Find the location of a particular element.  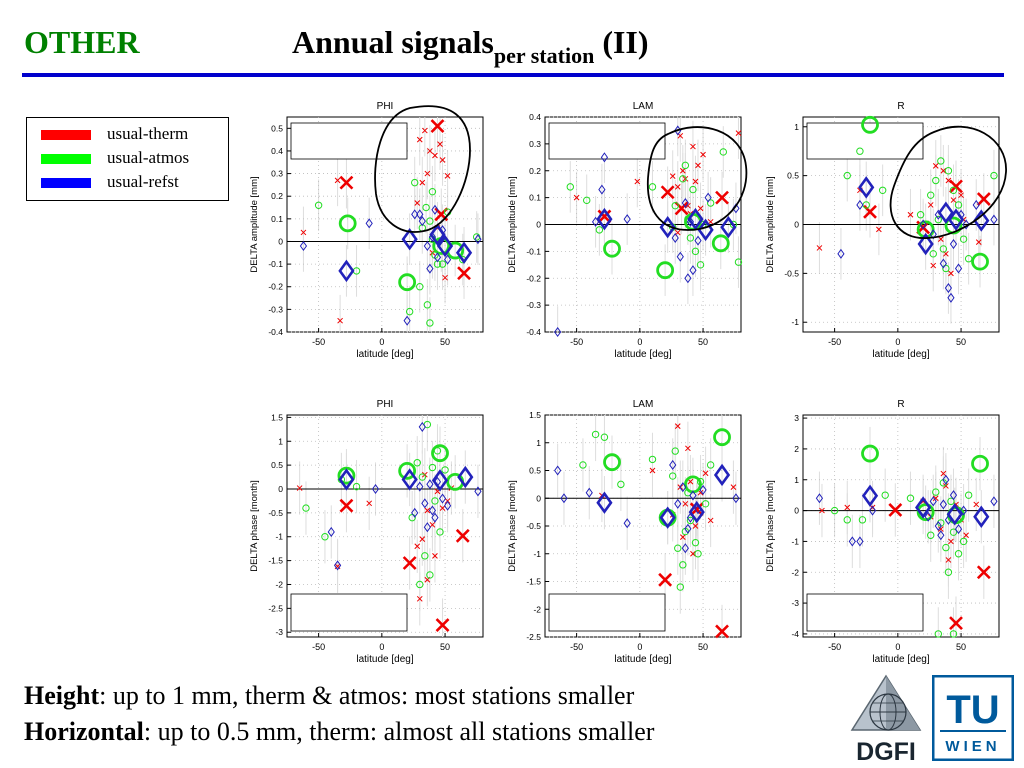

note-height-label: Height is located at coordinates (62, 695).